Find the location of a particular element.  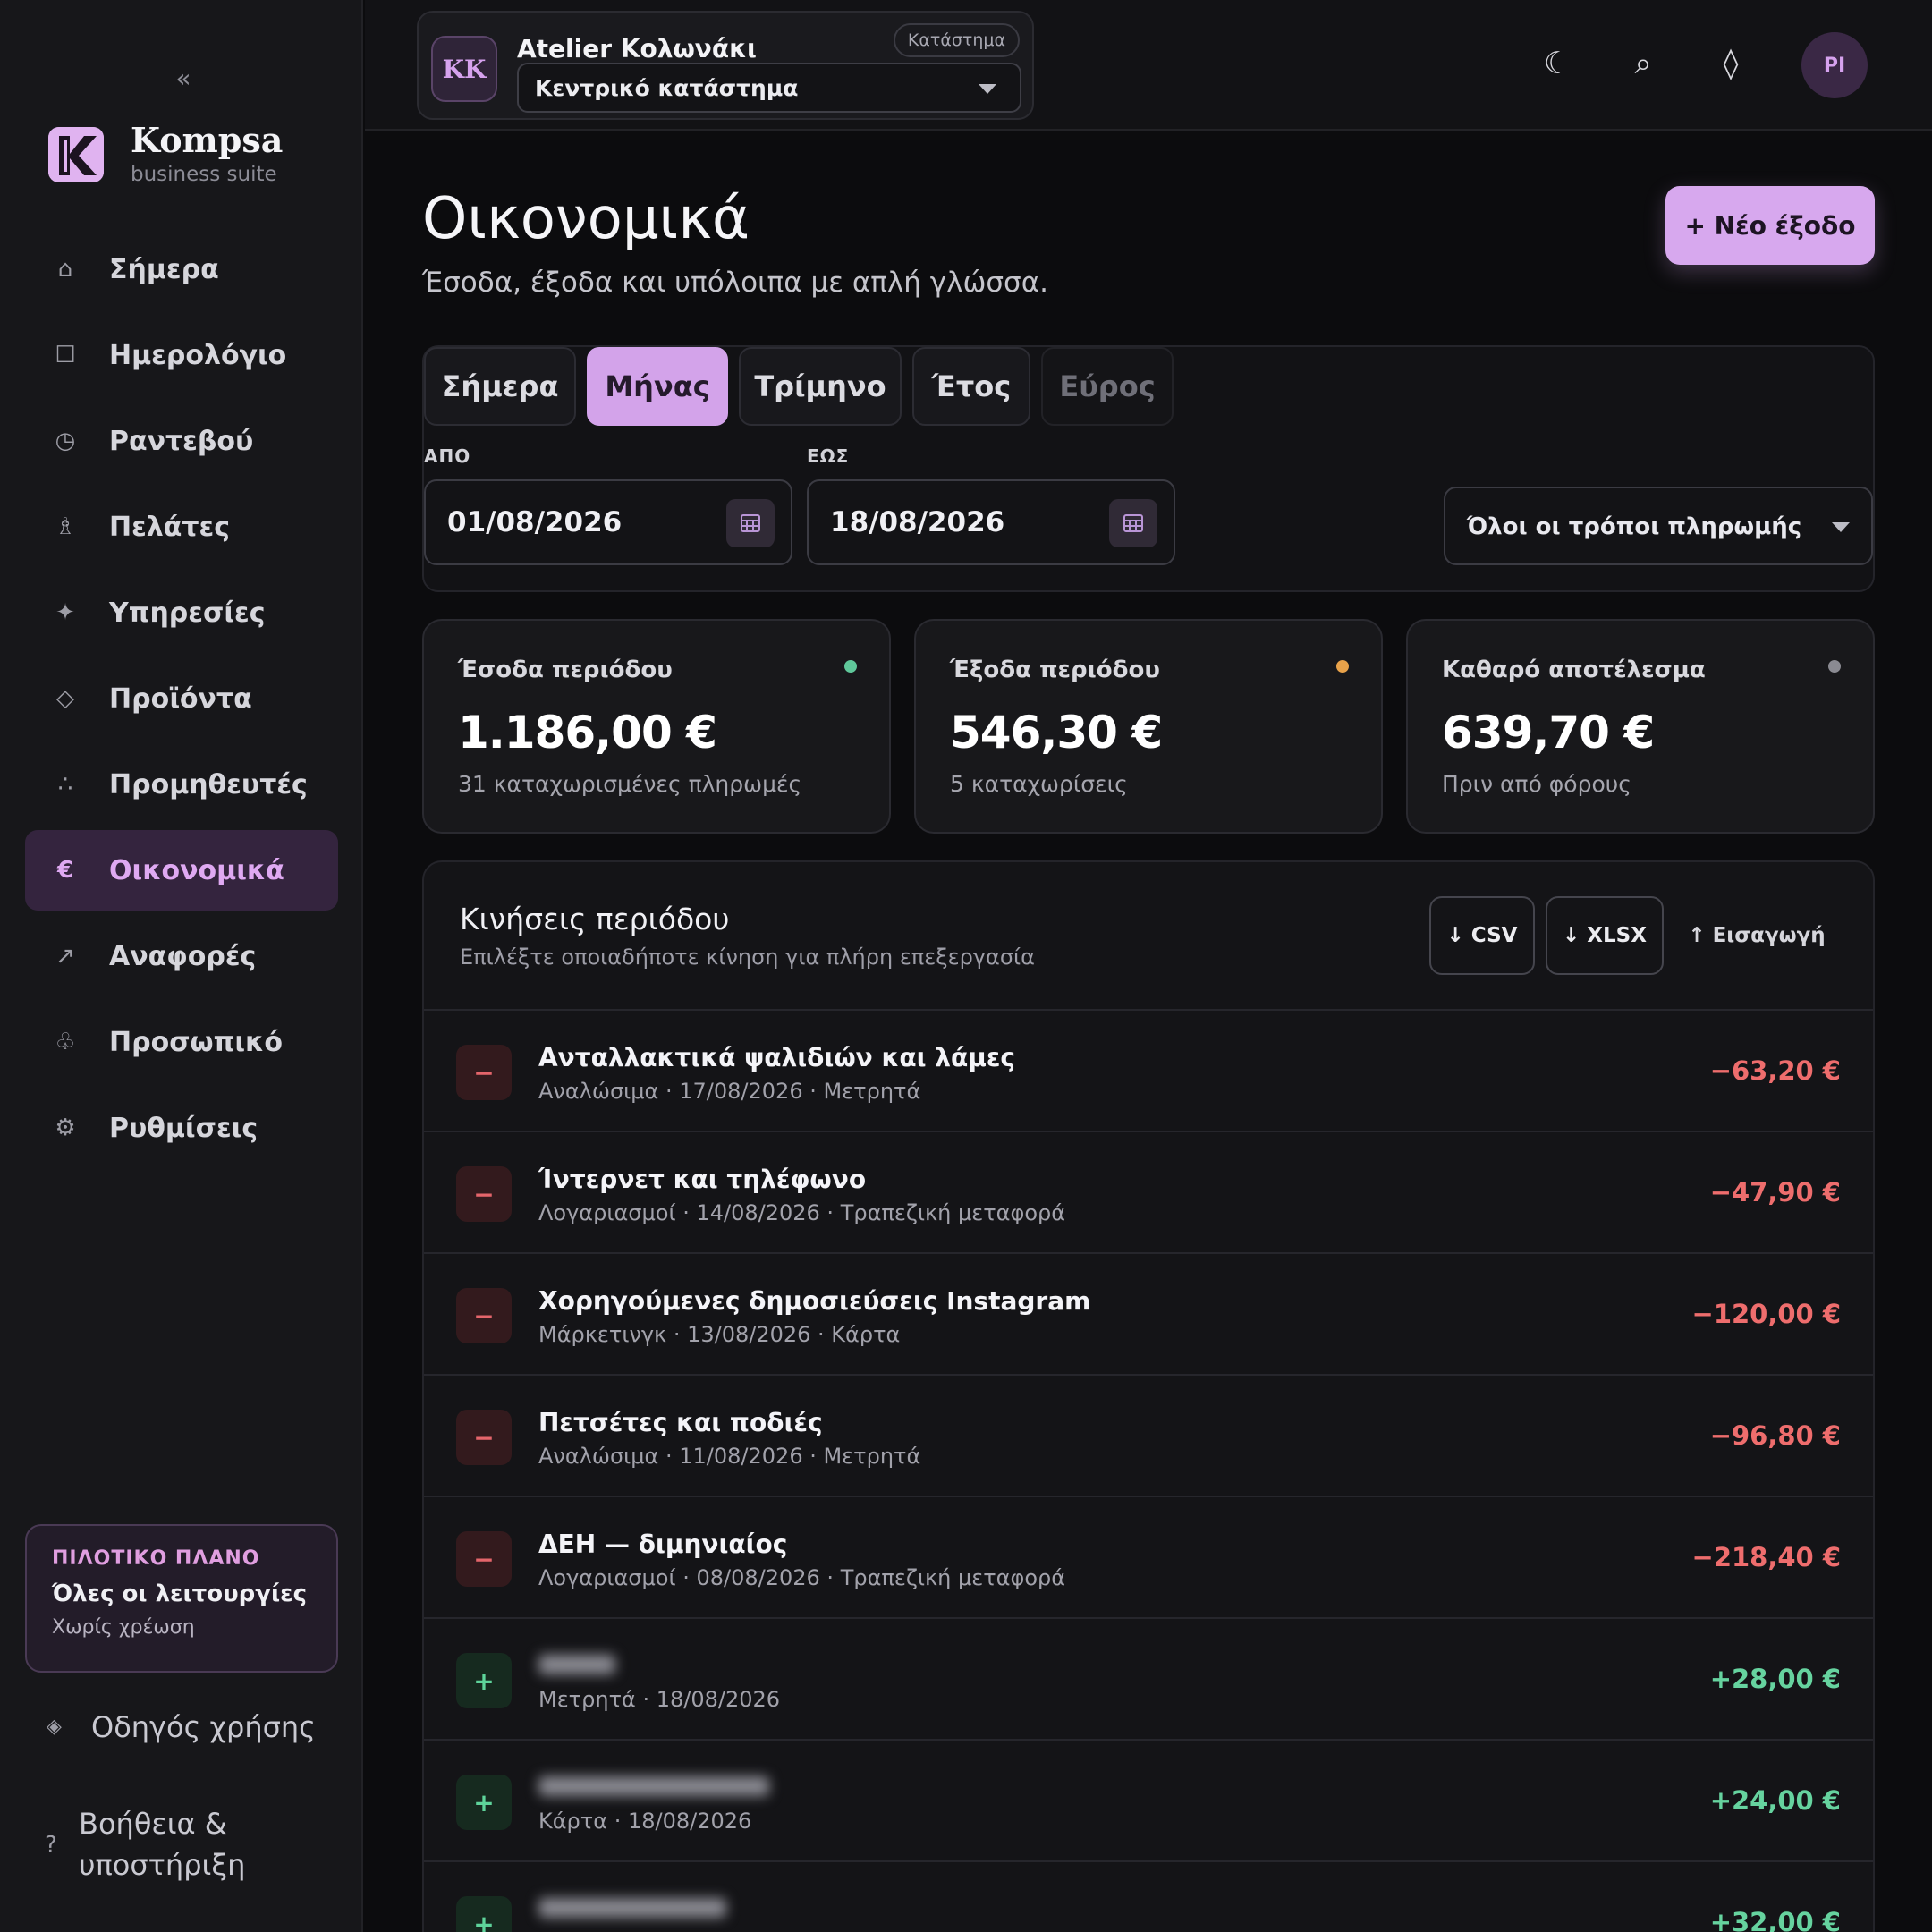

transaction-title: Πετσέτες και ποδιές is located at coordinates (680, 1422).